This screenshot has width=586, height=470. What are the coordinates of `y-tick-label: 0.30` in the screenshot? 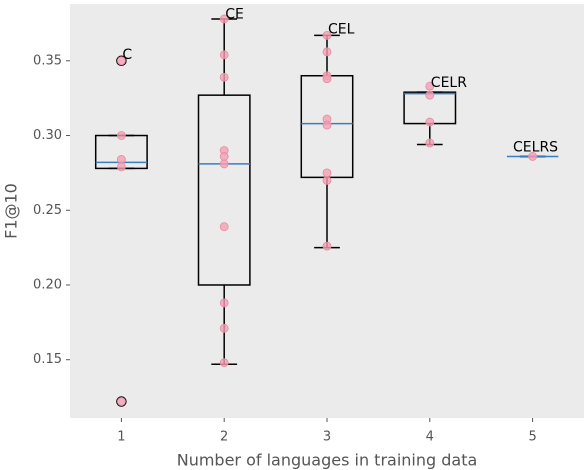 It's located at (47, 135).